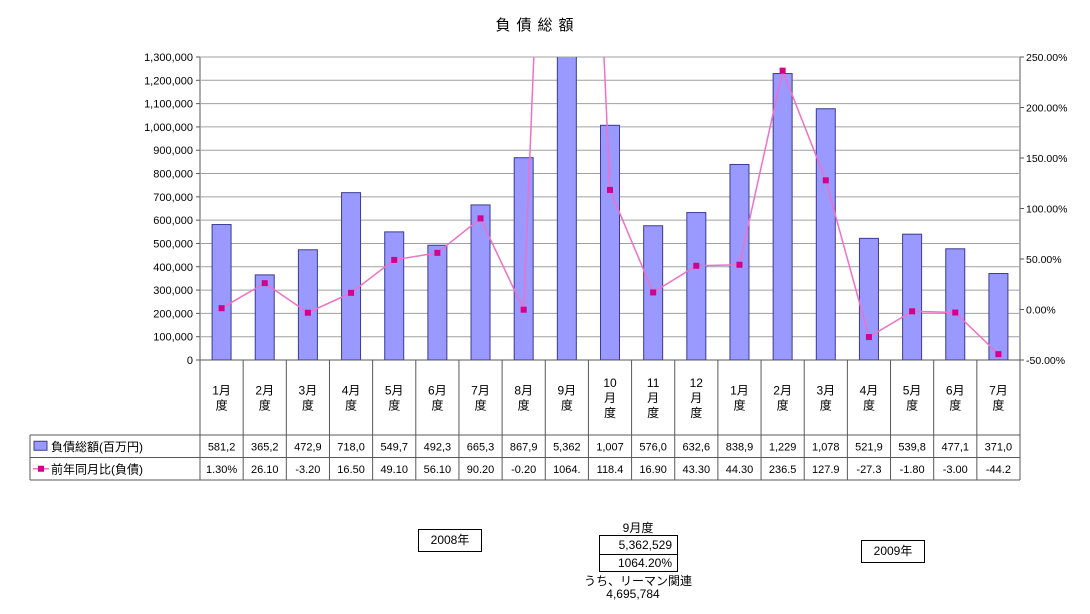 The height and width of the screenshot is (614, 1090). I want to click on right-axis-label: 250.00%, so click(1046, 58).